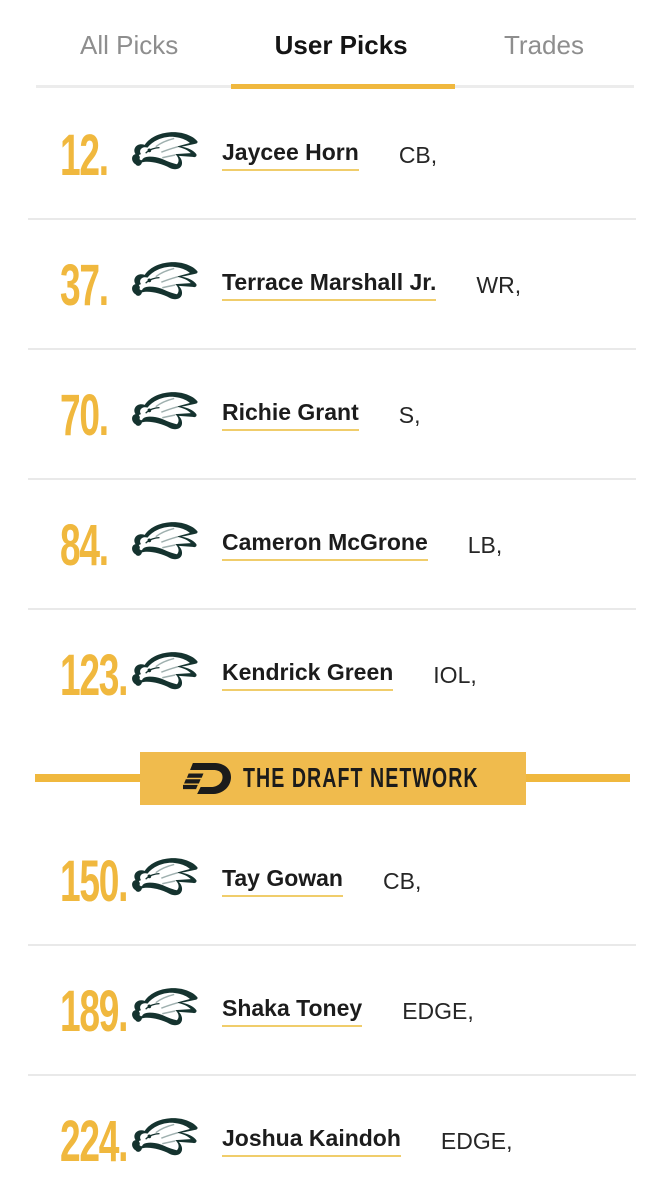 The height and width of the screenshot is (1200, 664). I want to click on pick-number: 150., so click(94, 881).